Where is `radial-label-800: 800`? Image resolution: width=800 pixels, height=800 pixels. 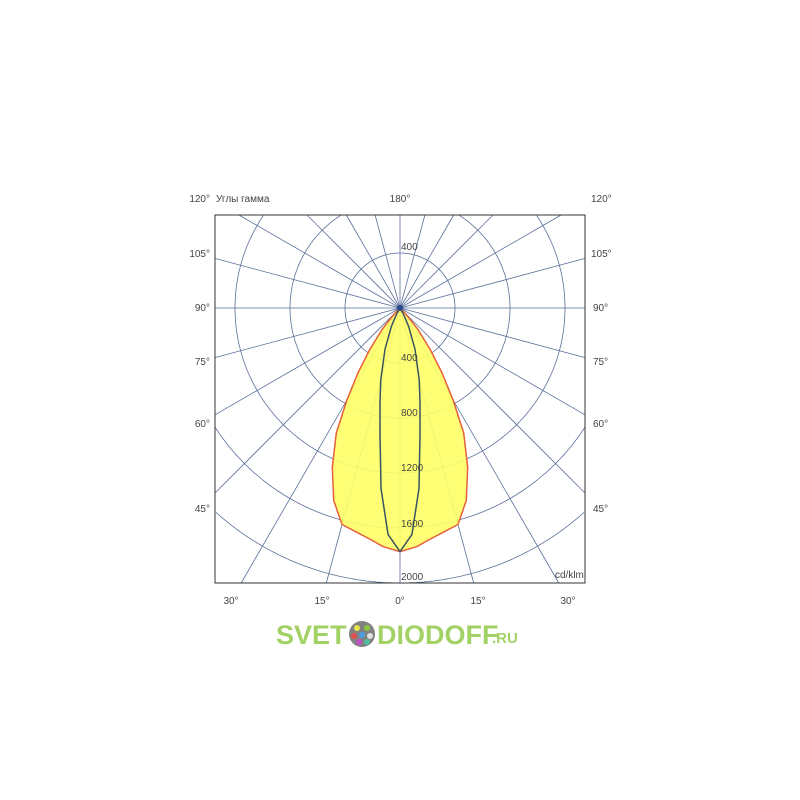
radial-label-800: 800 is located at coordinates (409, 413).